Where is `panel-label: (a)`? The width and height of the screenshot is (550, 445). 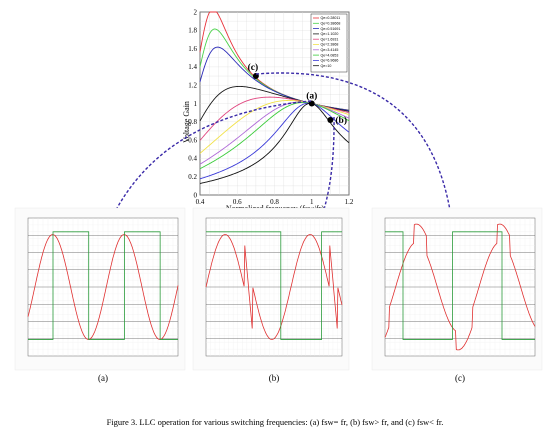 panel-label: (a) is located at coordinates (103, 378).